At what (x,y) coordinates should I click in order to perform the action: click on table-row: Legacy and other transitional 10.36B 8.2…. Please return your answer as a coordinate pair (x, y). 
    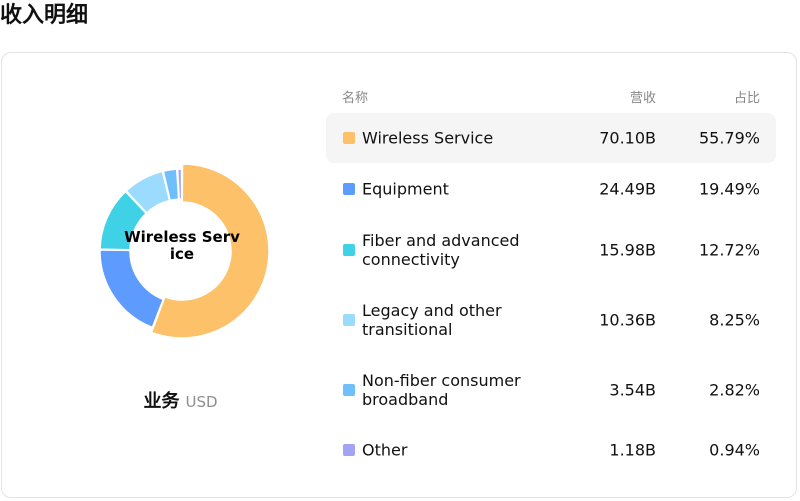
    Looking at the image, I should click on (551, 320).